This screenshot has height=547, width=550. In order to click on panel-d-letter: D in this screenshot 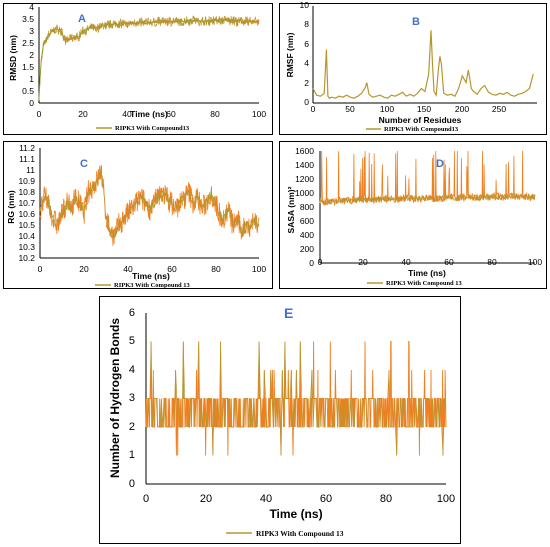, I will do `click(440, 164)`.